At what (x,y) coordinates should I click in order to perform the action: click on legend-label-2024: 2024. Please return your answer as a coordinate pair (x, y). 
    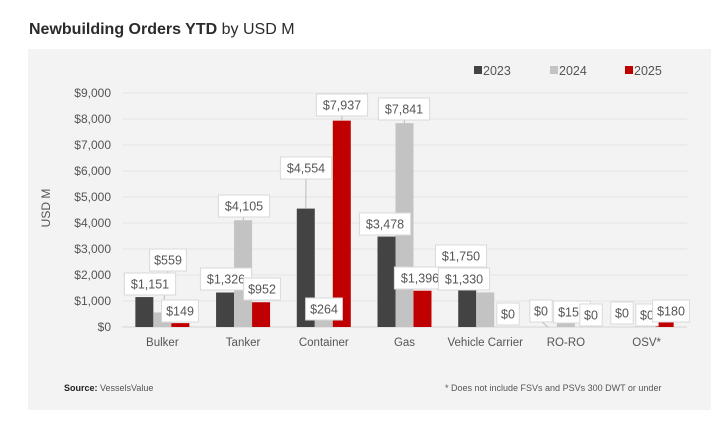
    Looking at the image, I should click on (573, 71).